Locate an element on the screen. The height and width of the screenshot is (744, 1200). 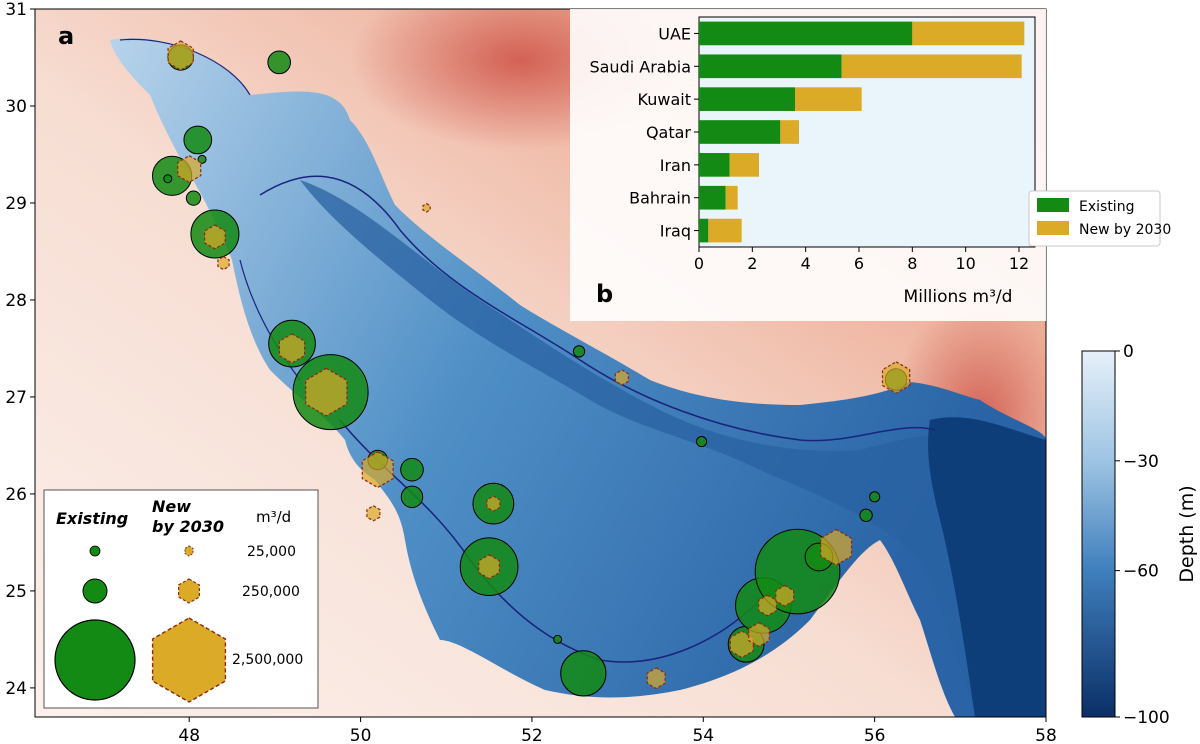
colorbar-gradient is located at coordinates (1098, 534).